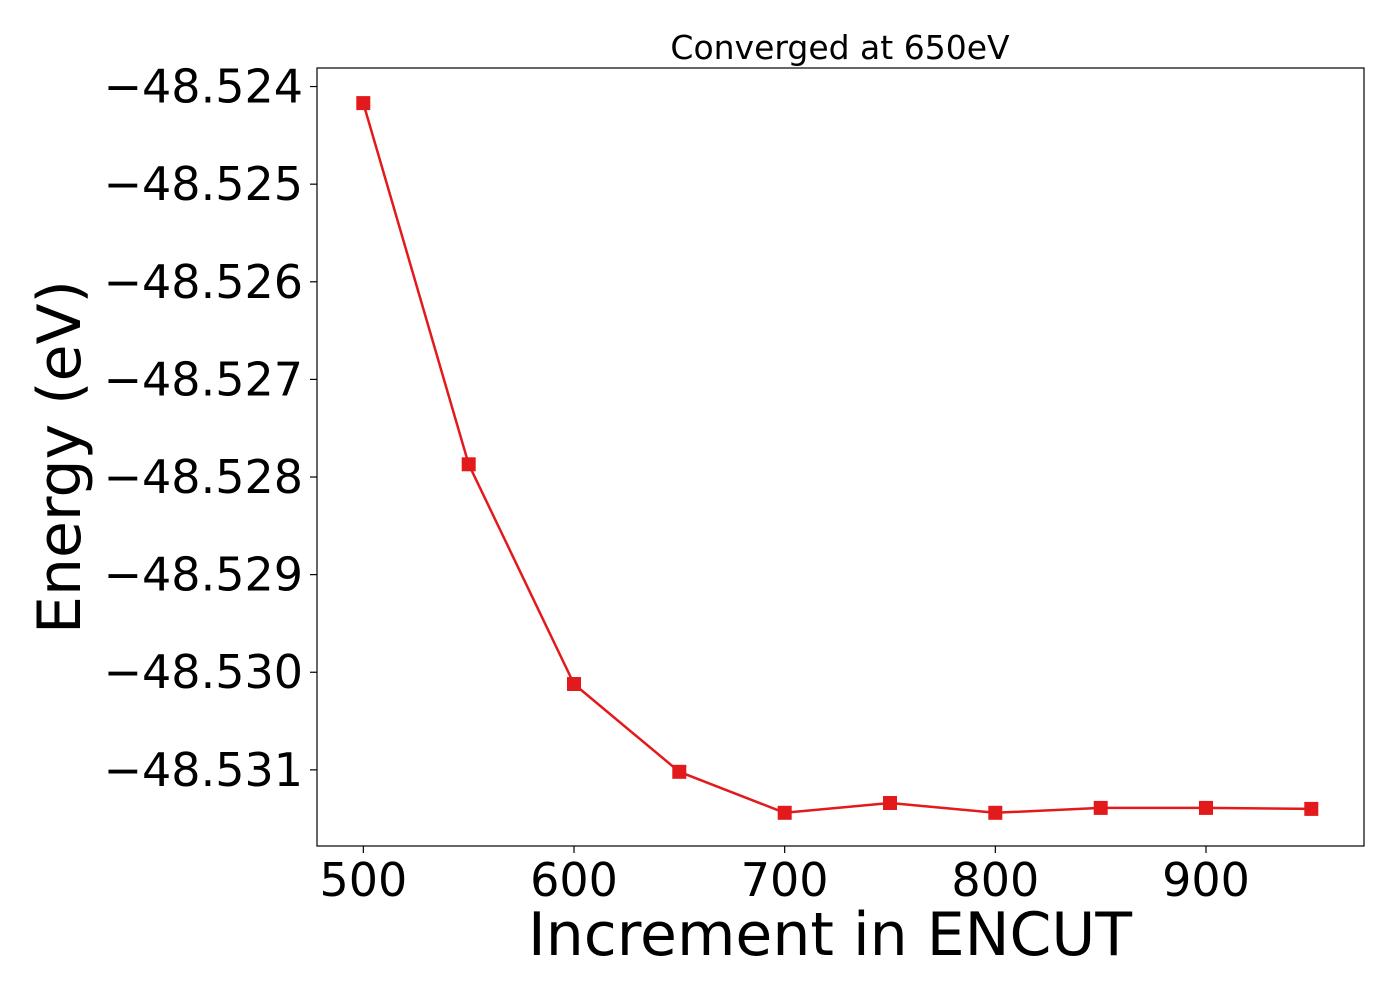 The image size is (1400, 1000). I want to click on y-tick-label: −48.530, so click(204, 672).